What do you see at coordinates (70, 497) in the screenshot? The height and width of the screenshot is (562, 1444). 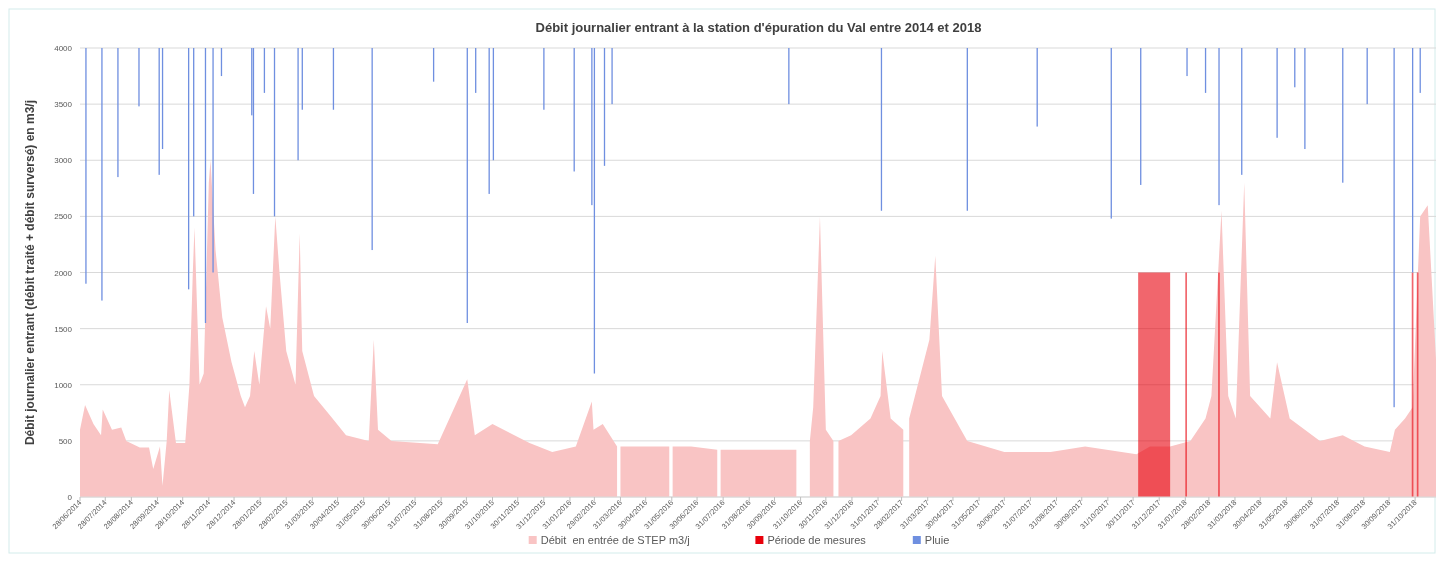 I see `y-tick-label: 0` at bounding box center [70, 497].